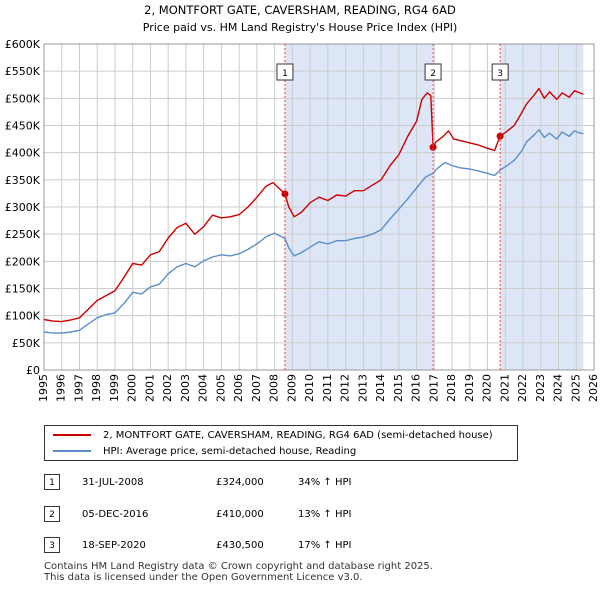 The height and width of the screenshot is (590, 600). I want to click on sale-number-badge: 2, so click(52, 514).